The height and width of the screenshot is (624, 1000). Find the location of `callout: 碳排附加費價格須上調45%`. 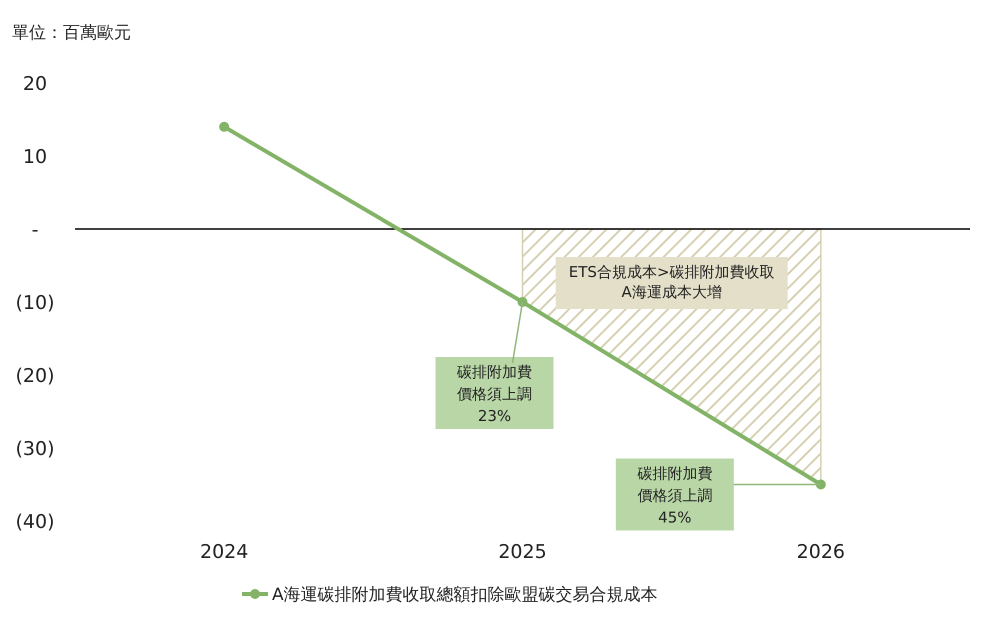

callout: 碳排附加費價格須上調45% is located at coordinates (718, 494).